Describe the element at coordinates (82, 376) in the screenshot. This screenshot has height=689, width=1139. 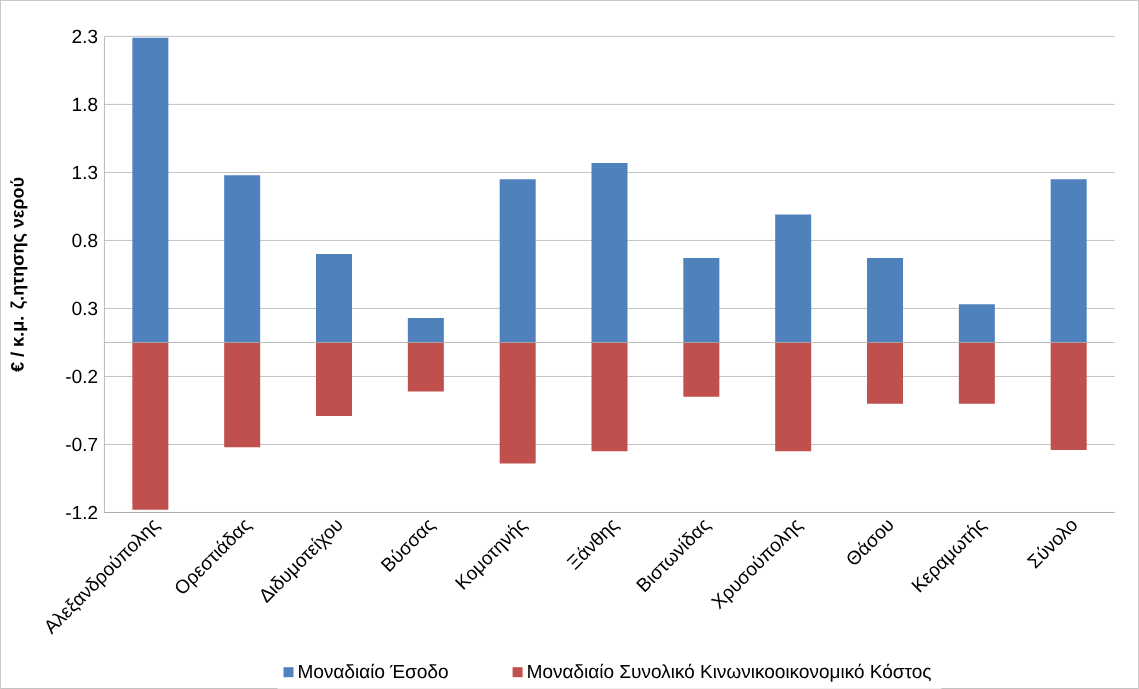
I see `y-tick-label: -0.2` at that location.